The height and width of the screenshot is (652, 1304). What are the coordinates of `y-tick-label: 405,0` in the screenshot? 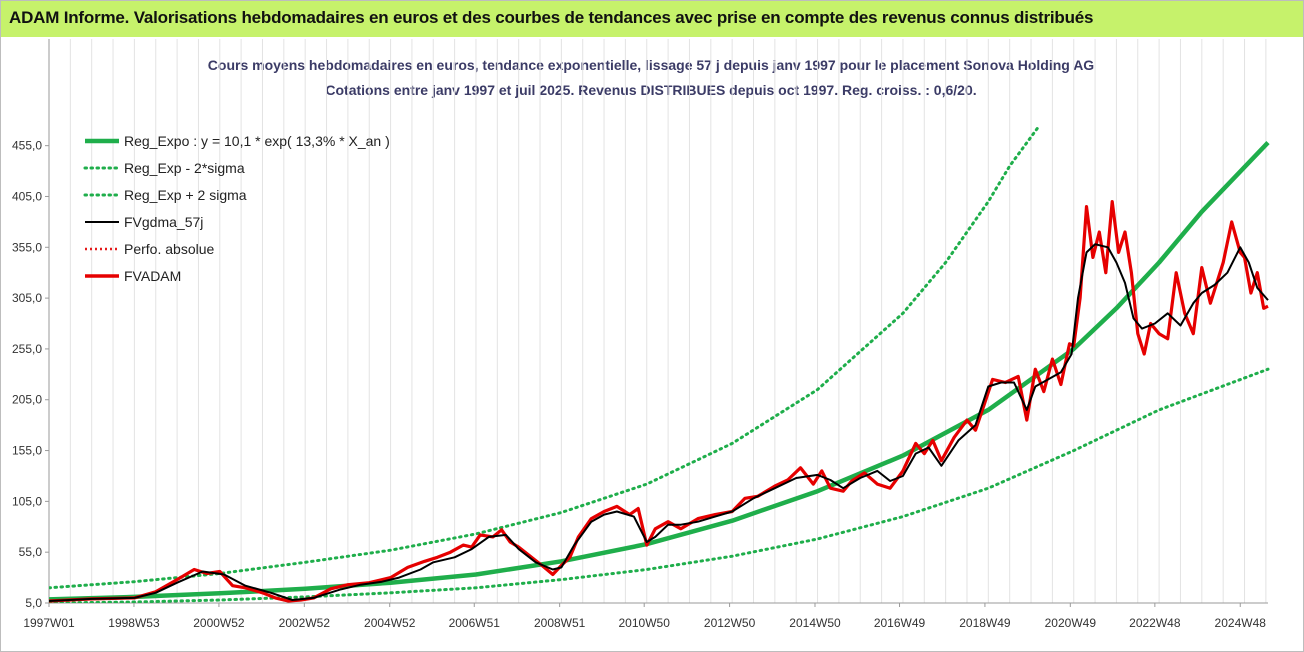 It's located at (27, 196).